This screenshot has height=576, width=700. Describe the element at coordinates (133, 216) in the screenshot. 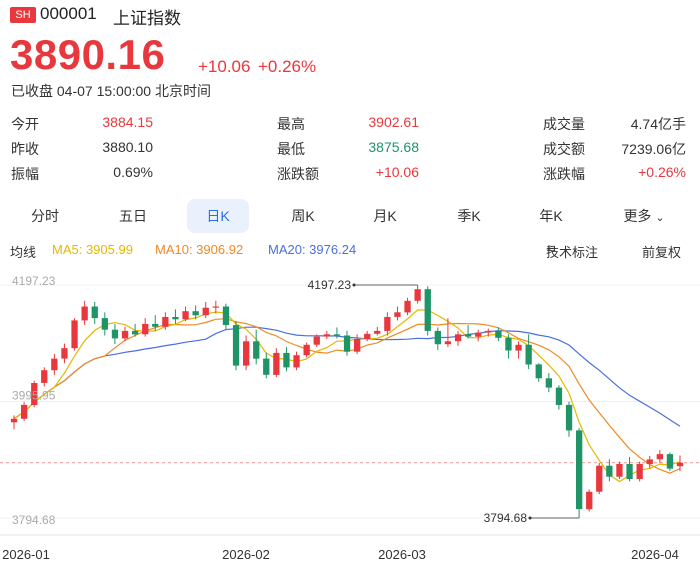

I see `tab-five-day: 五日` at that location.